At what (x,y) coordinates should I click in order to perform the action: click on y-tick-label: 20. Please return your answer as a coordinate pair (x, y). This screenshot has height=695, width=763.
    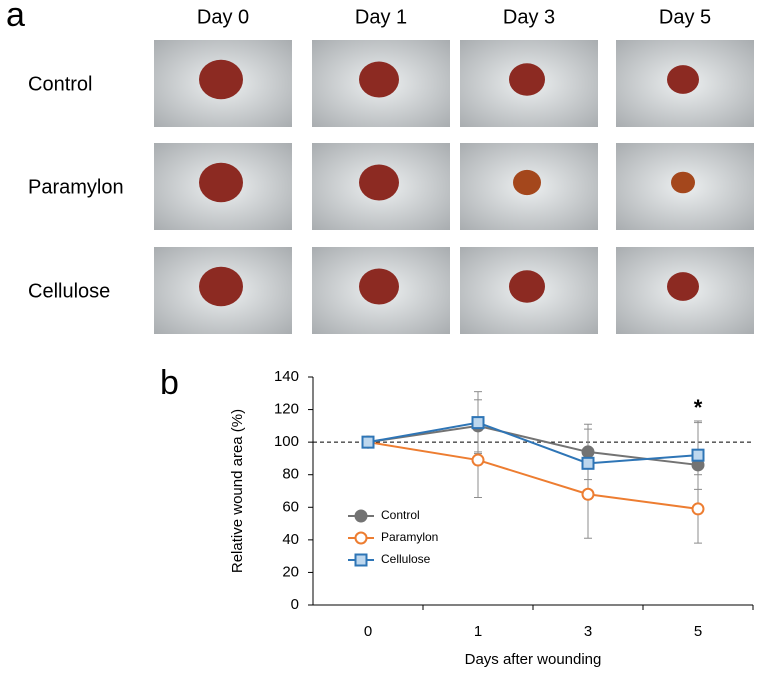
    Looking at the image, I should click on (290, 571).